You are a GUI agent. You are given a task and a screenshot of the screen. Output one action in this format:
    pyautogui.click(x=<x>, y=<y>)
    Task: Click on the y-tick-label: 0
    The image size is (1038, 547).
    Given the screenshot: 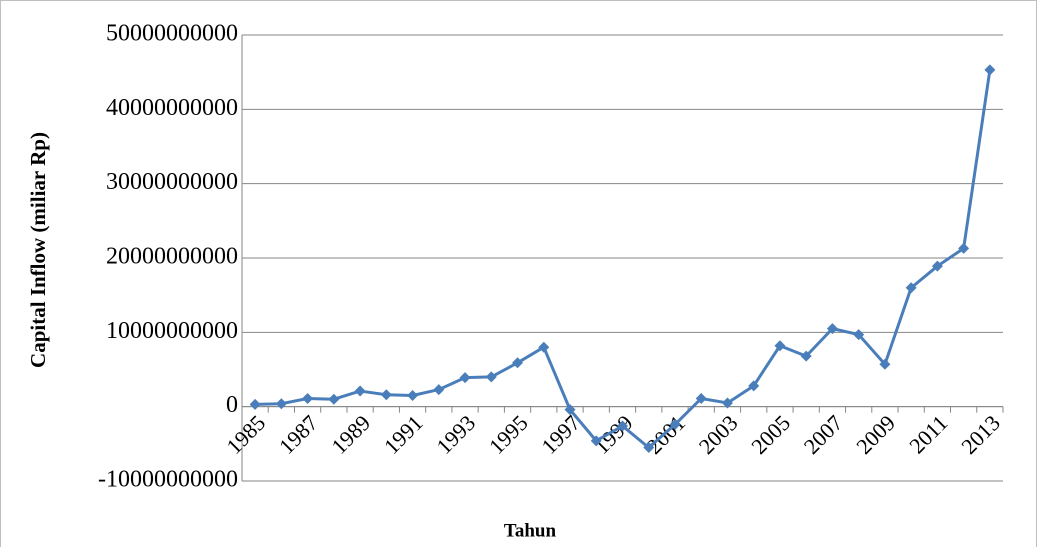 What is the action you would take?
    pyautogui.click(x=232, y=405)
    